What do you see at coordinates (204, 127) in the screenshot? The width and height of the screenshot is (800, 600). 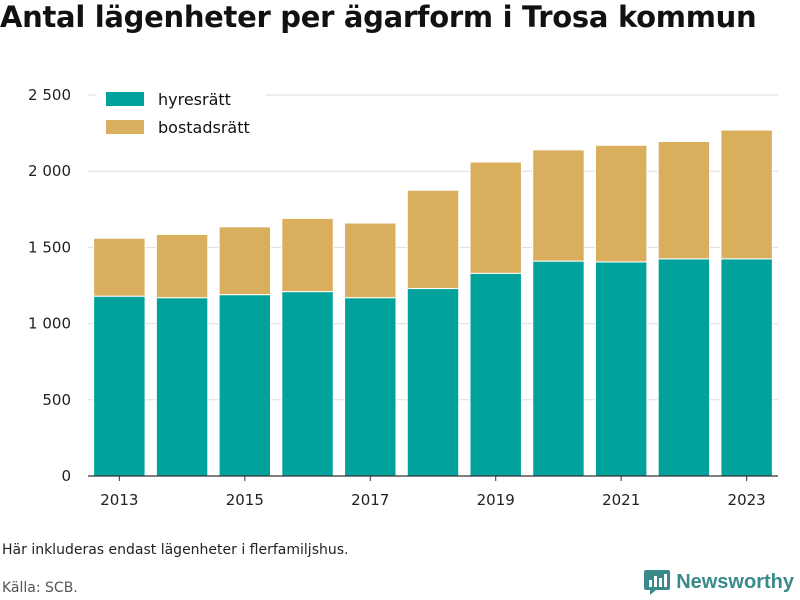 I see `legend-label-bostadsratt: bostadsrätt` at bounding box center [204, 127].